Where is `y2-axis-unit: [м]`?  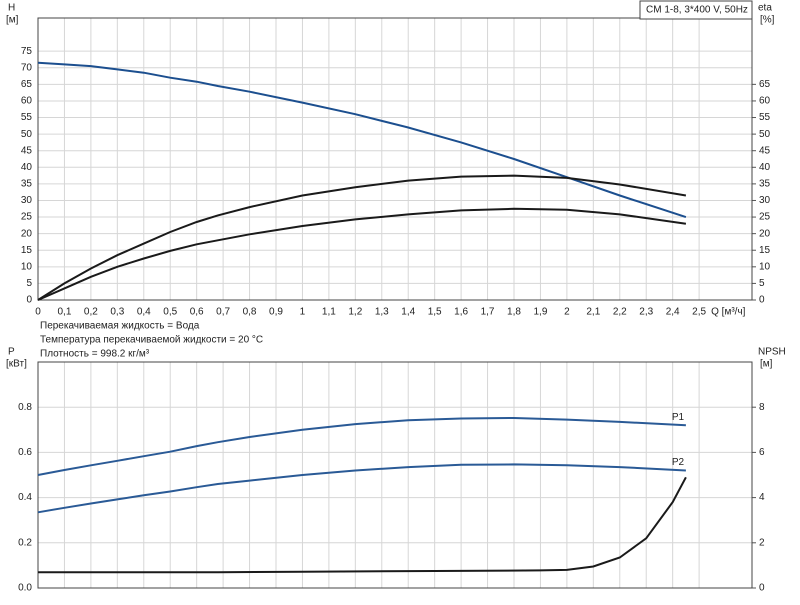
y2-axis-unit: [м] is located at coordinates (766, 364).